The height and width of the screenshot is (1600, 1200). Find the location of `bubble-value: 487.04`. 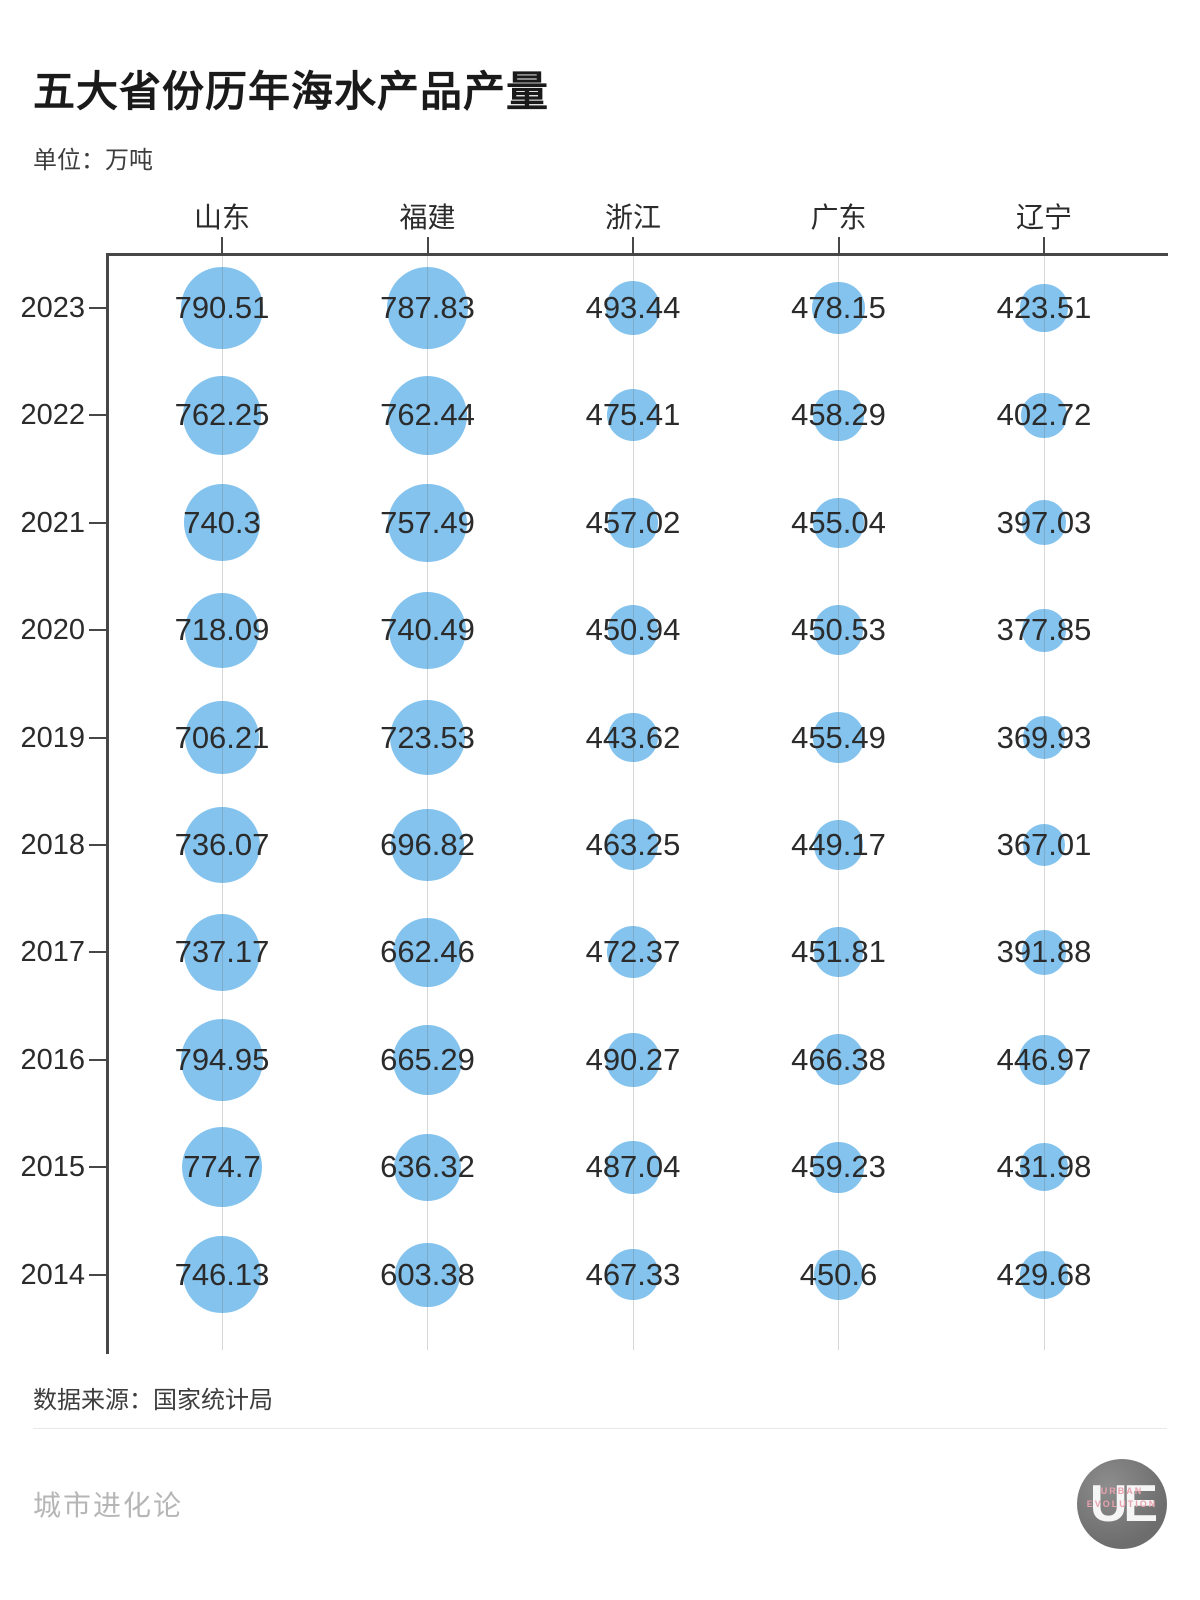

bubble-value: 487.04 is located at coordinates (633, 1167).